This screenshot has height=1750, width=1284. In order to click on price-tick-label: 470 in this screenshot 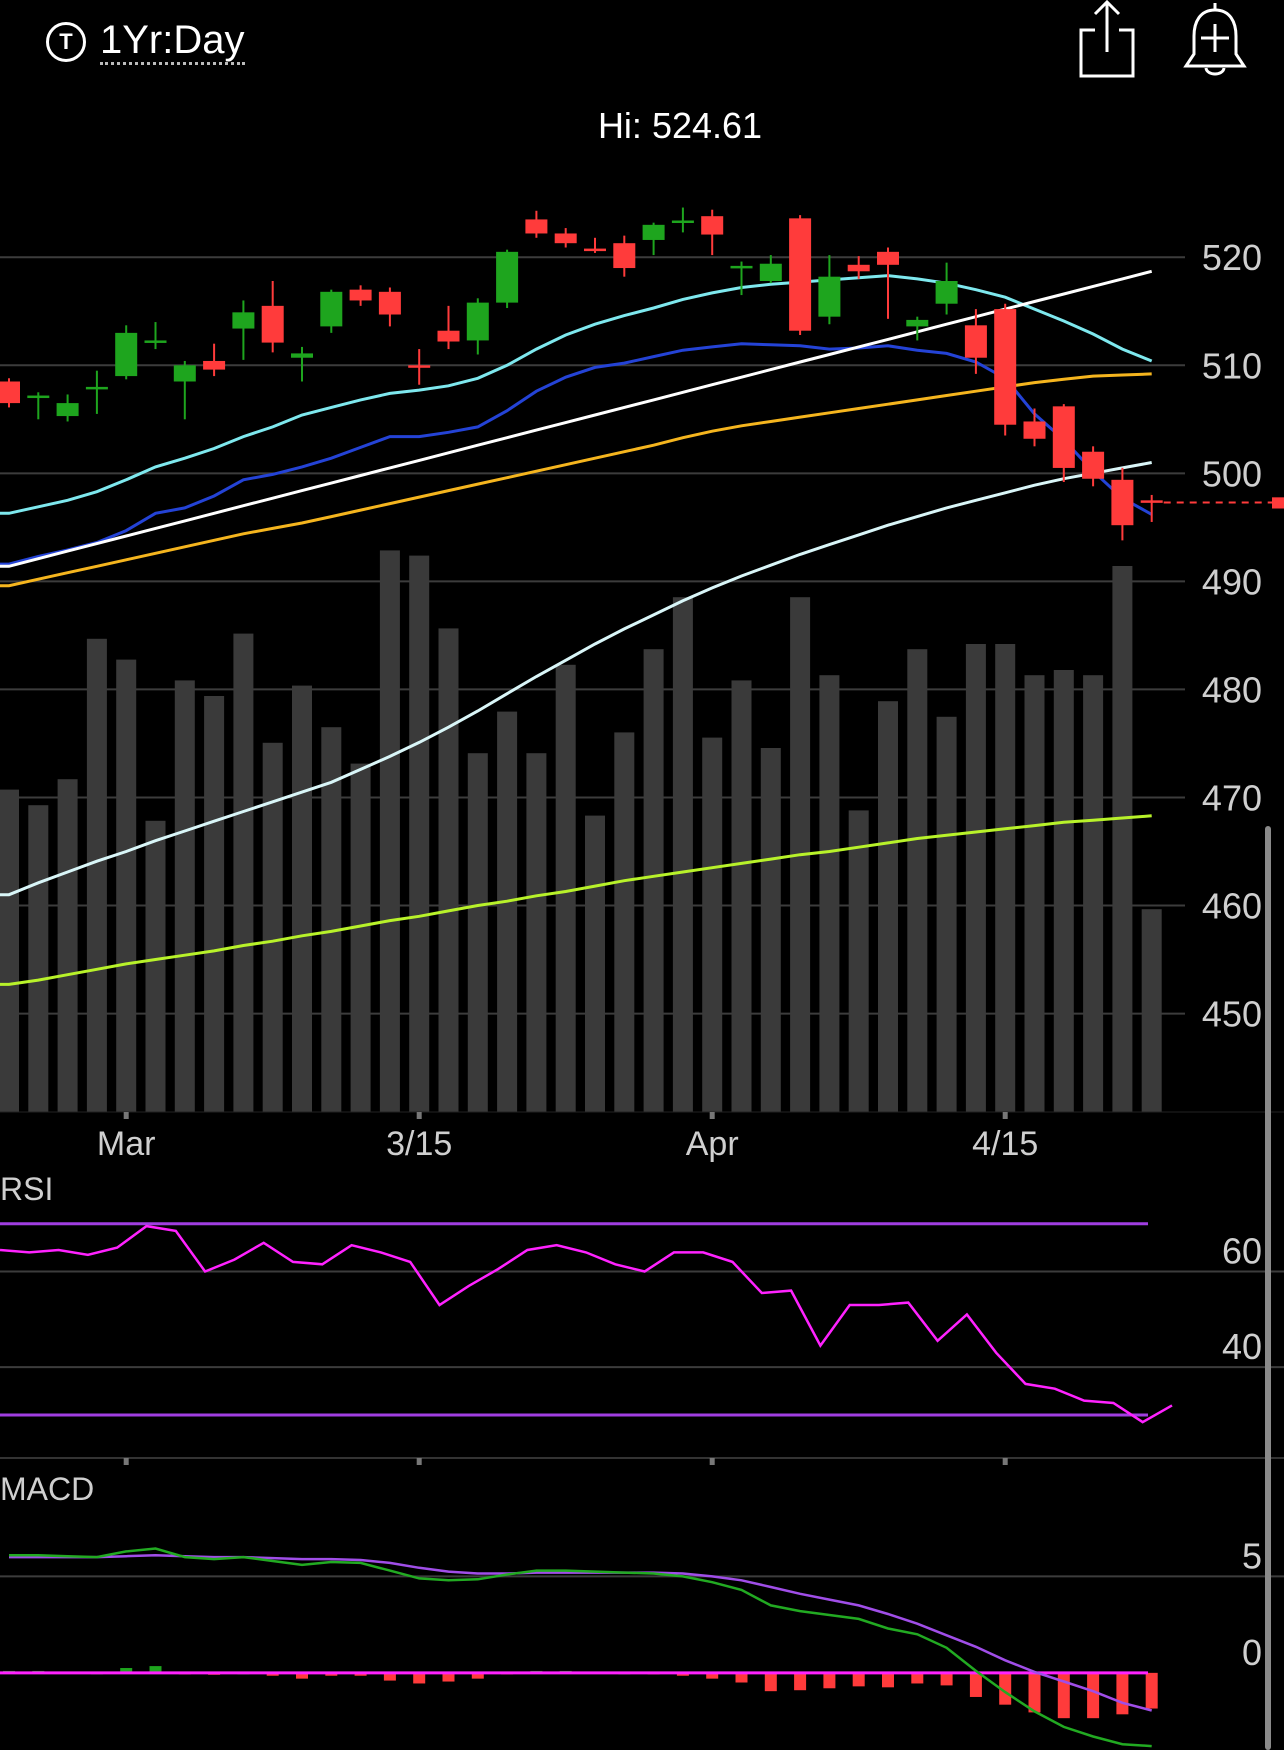, I will do `click(1232, 797)`.